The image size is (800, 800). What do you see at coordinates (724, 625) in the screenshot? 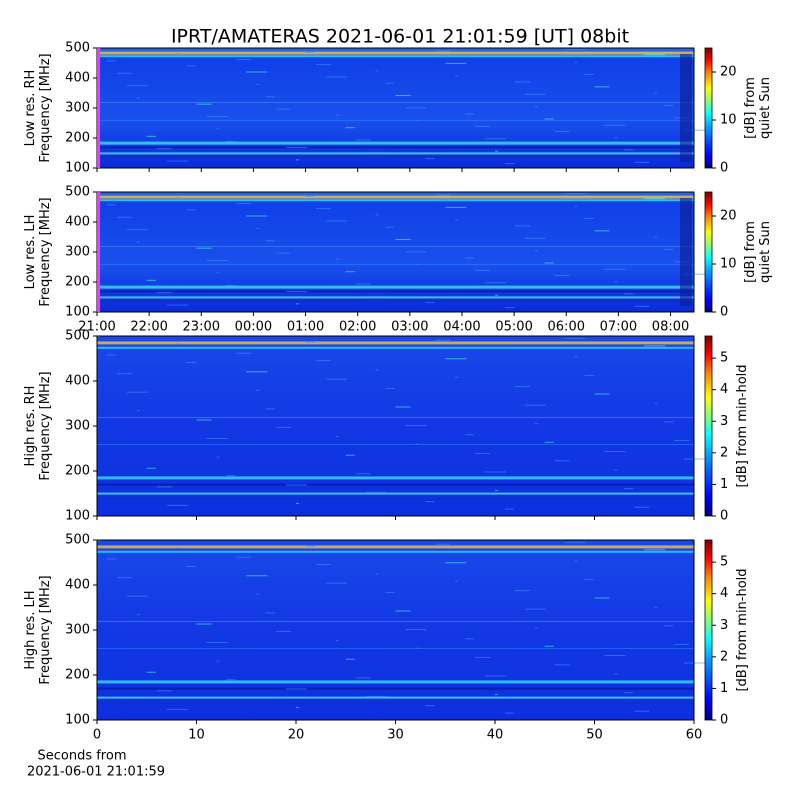
I see `colorbar-tick-label: 3` at bounding box center [724, 625].